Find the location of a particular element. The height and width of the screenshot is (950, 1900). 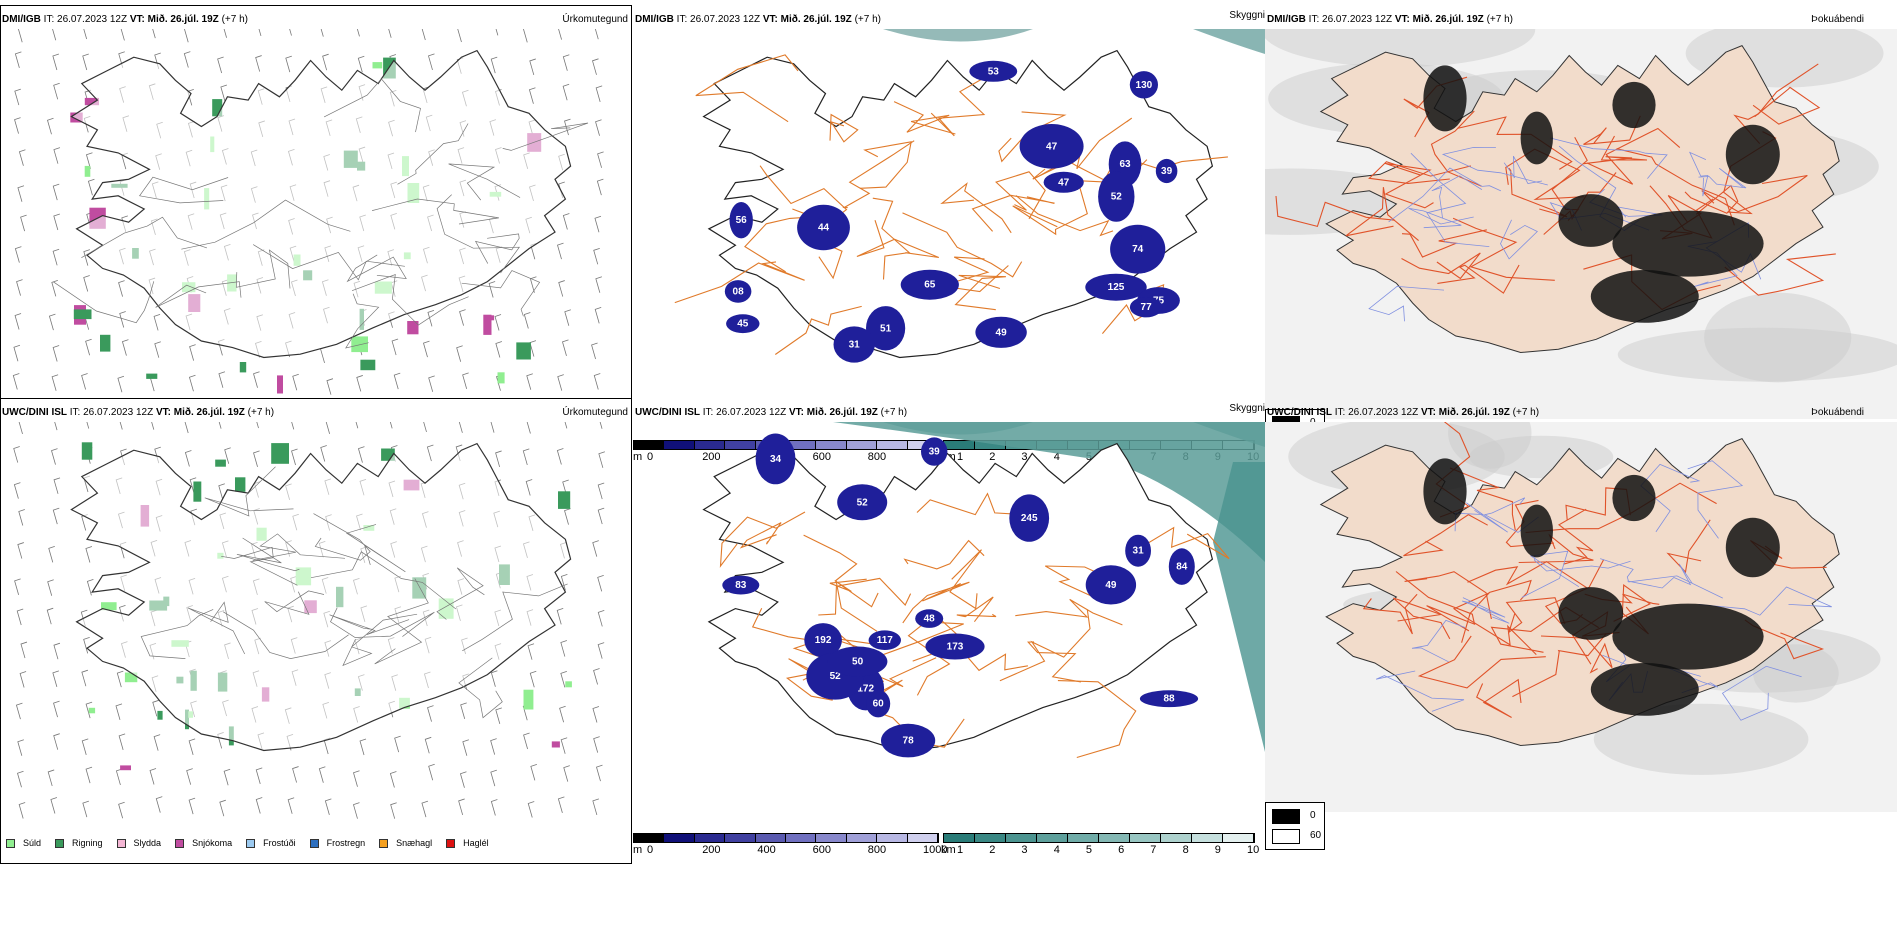

init-label: IT: is located at coordinates (708, 412).